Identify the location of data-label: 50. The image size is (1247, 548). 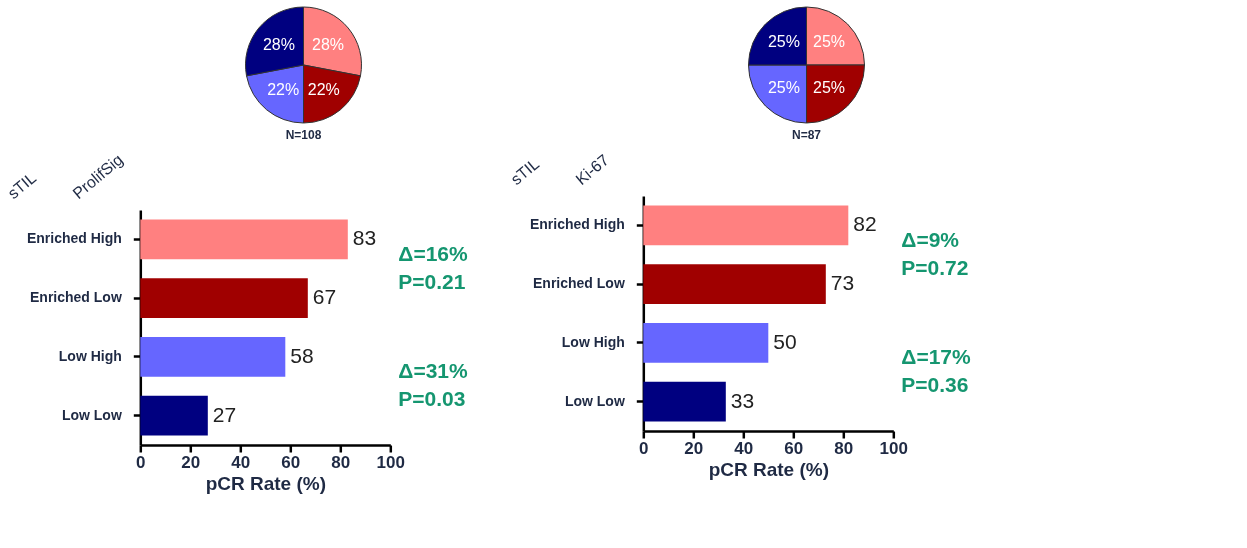
(785, 341).